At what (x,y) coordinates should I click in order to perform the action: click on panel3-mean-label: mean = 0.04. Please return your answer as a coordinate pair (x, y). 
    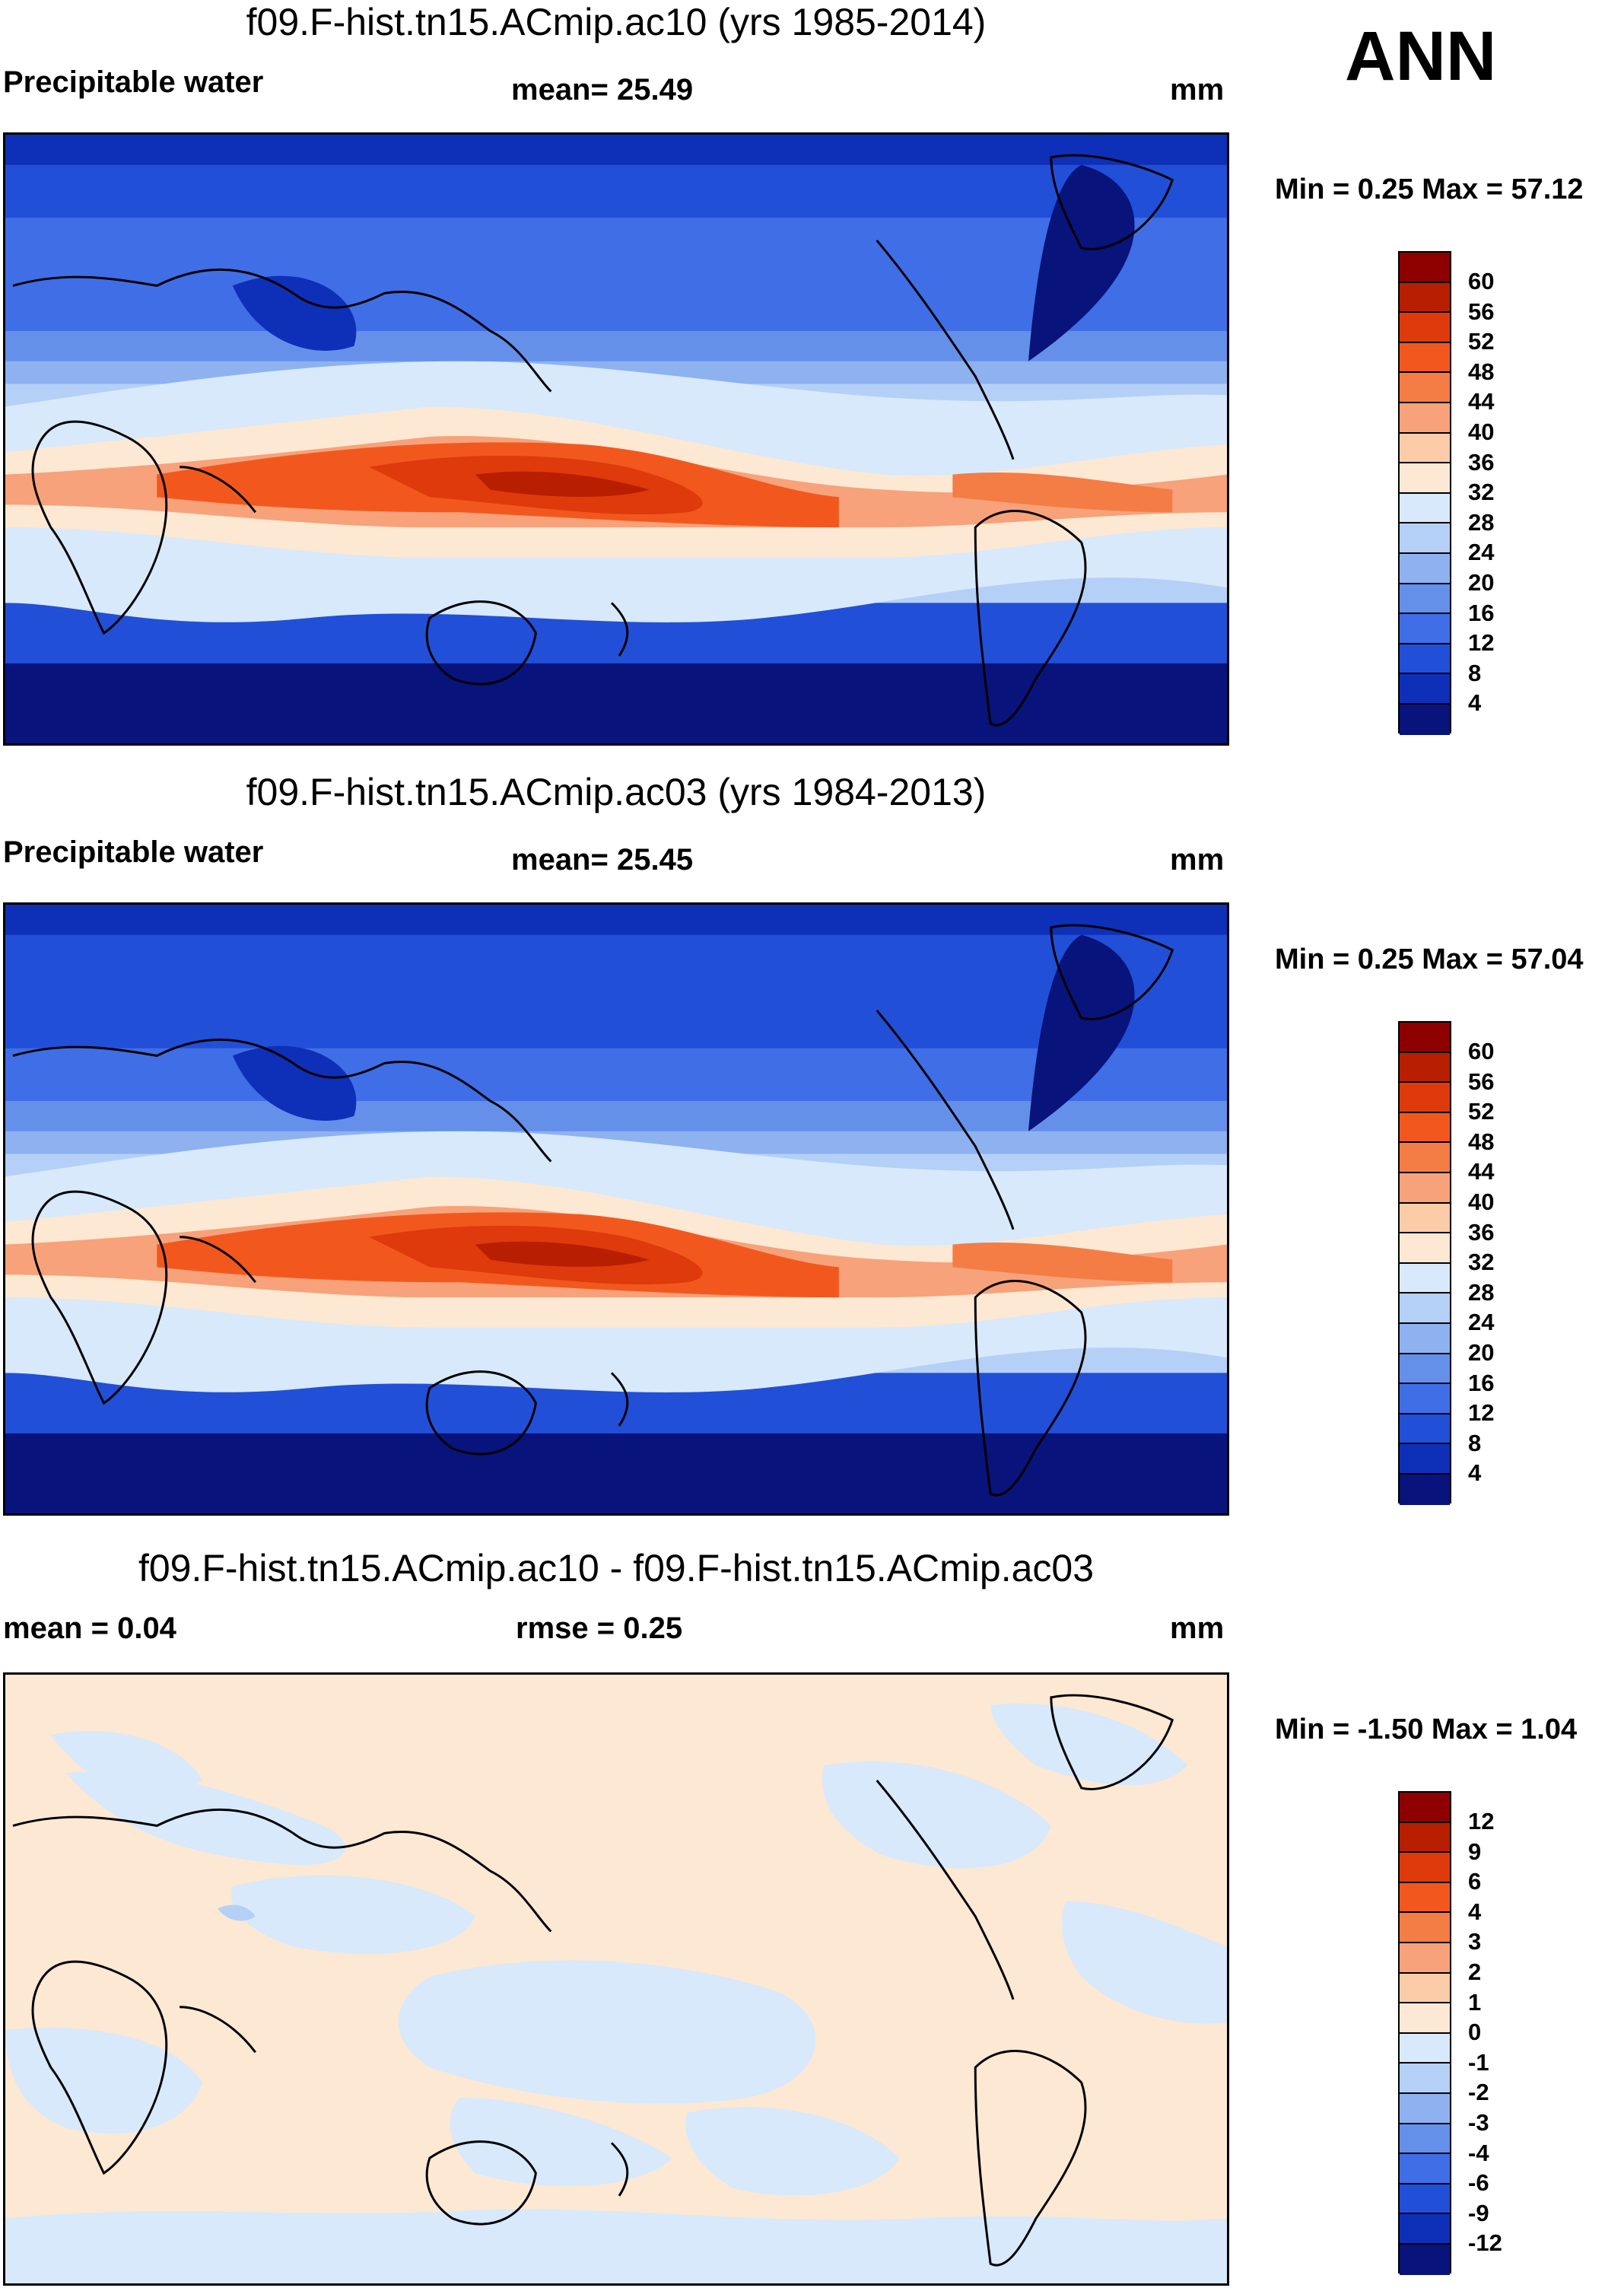
    Looking at the image, I should click on (89, 1628).